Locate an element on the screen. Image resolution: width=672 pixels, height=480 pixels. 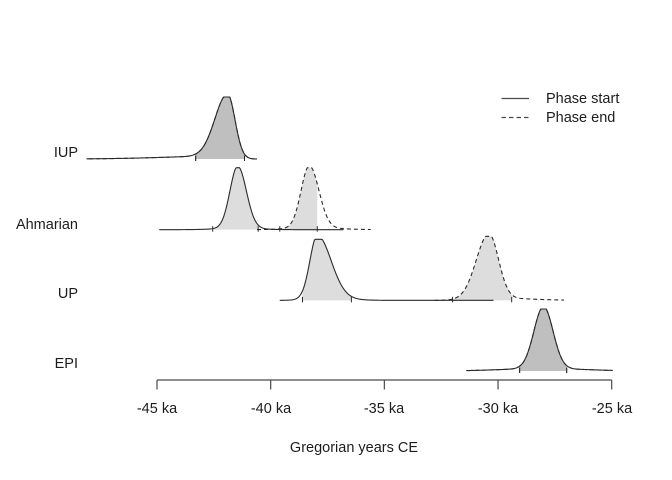
legend-label-phase-end: Phase end is located at coordinates (581, 117).